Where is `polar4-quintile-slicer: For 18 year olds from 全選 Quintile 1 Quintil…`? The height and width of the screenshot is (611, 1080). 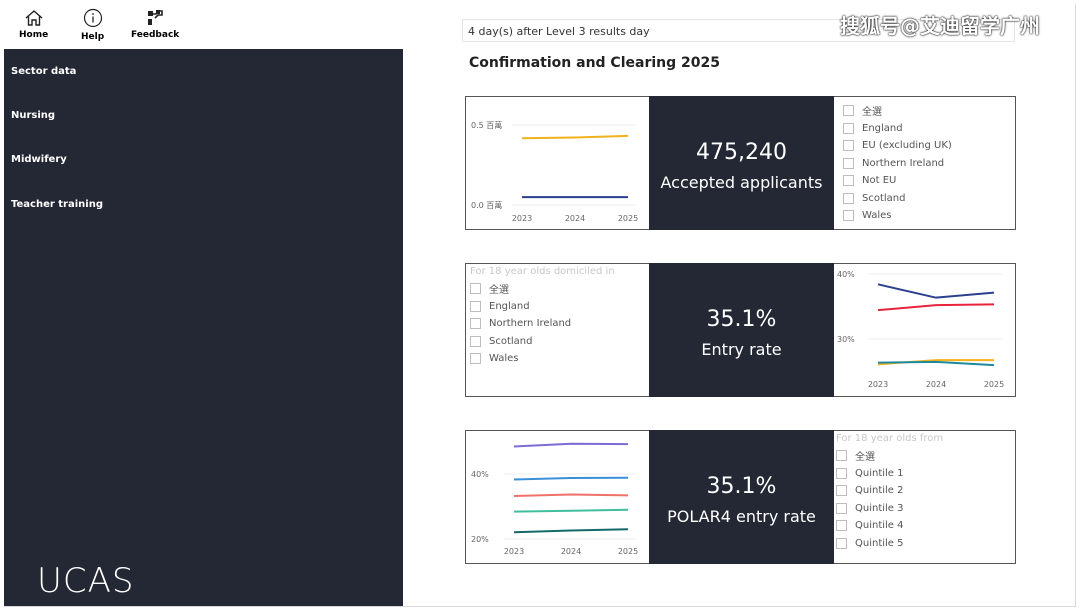
polar4-quintile-slicer: For 18 year olds from 全選 Quintile 1 Quintil… is located at coordinates (889, 492).